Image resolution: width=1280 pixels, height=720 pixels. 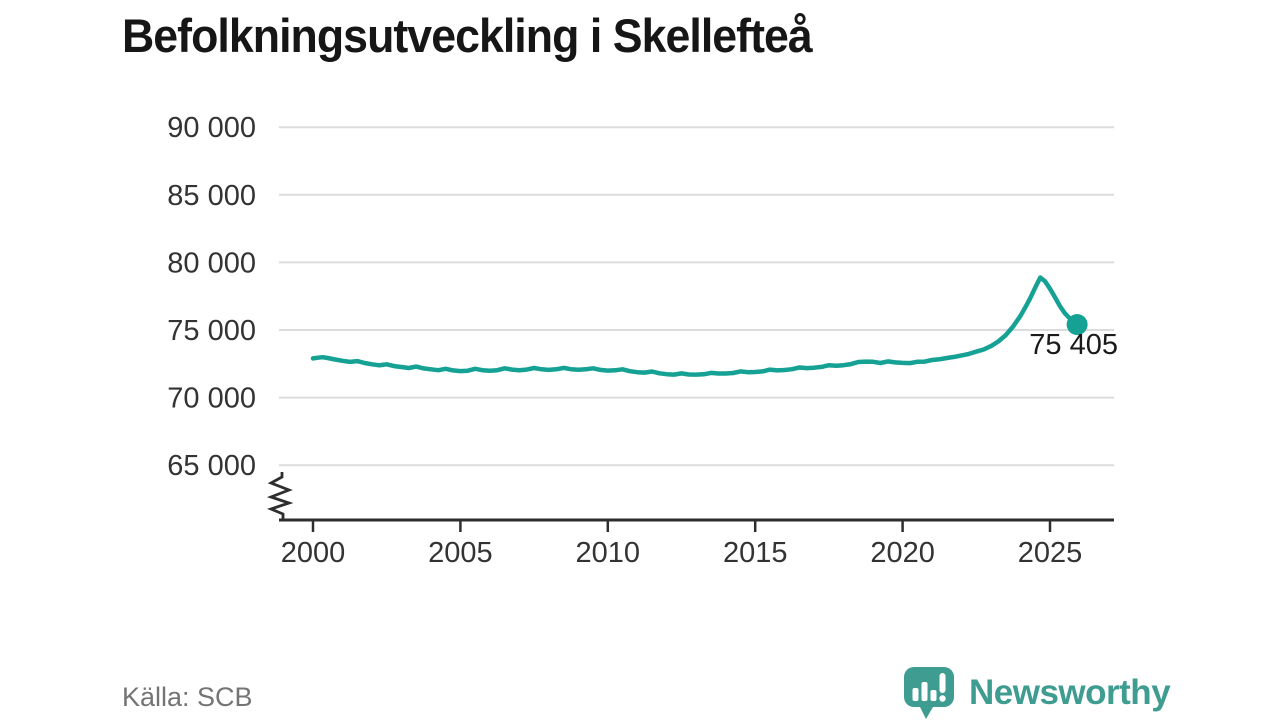 I want to click on bar-icon-small, so click(x=915, y=694).